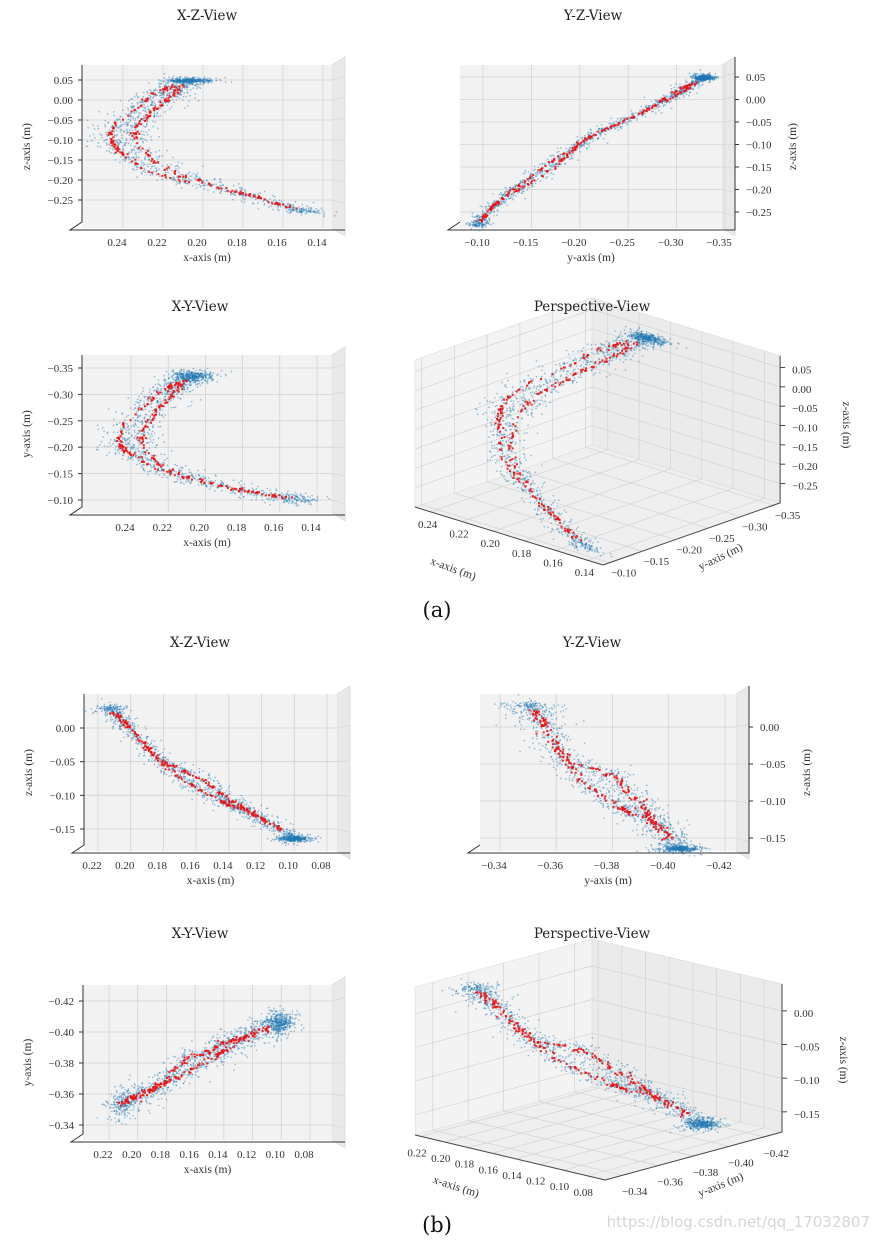  I want to click on x-tick-label: −0.15, so click(526, 243).